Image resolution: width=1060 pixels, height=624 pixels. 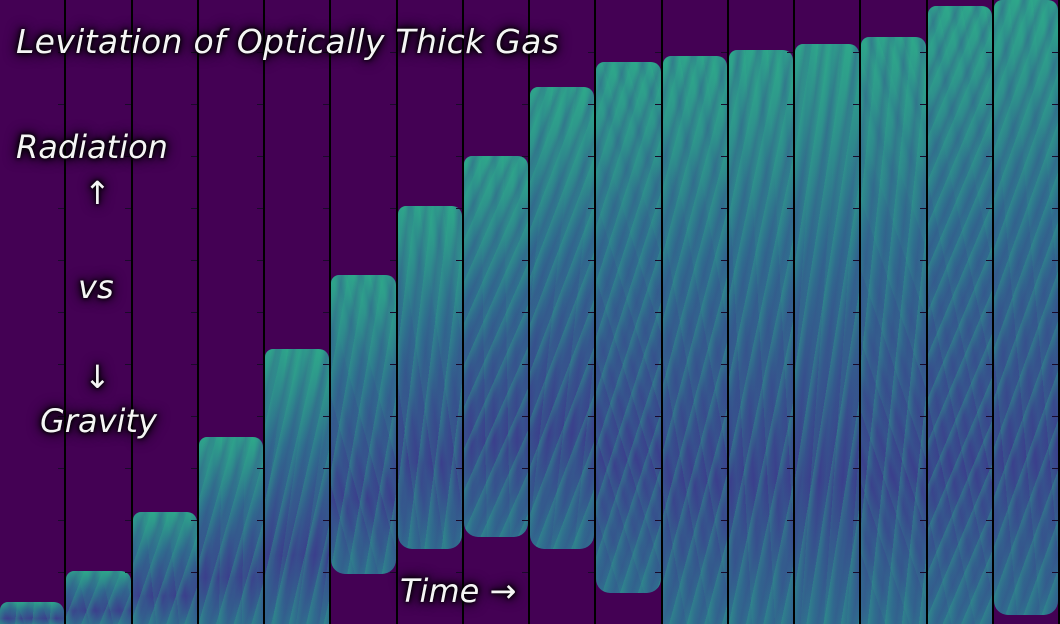 I want to click on radiation-label: Radiation, so click(x=92, y=147).